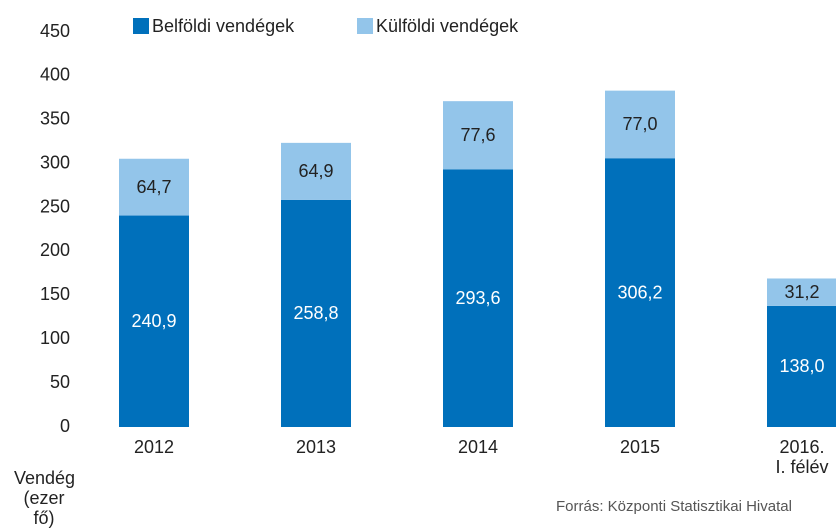 The height and width of the screenshot is (528, 836). I want to click on value-label: 306,2, so click(639, 292).